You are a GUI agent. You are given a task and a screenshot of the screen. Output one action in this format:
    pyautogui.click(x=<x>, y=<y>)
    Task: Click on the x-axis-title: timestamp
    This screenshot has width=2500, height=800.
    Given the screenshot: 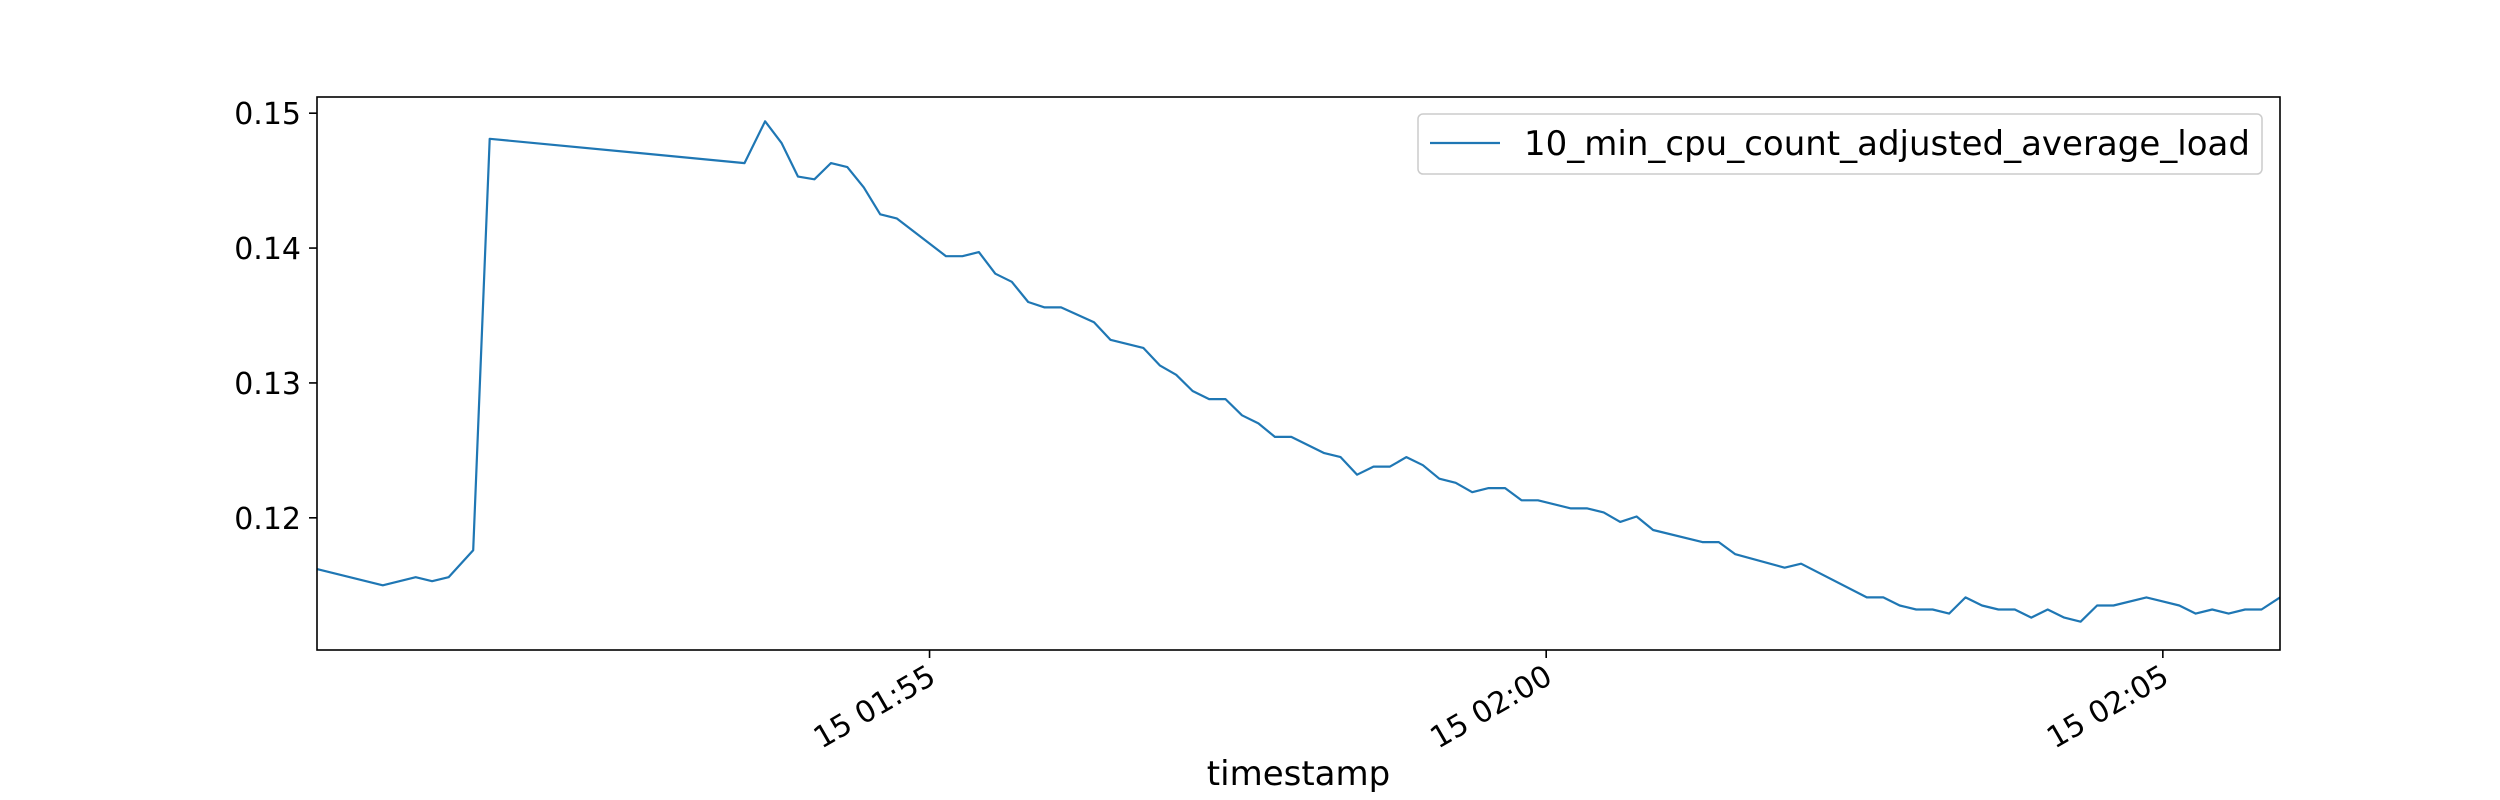 What is the action you would take?
    pyautogui.click(x=1298, y=774)
    